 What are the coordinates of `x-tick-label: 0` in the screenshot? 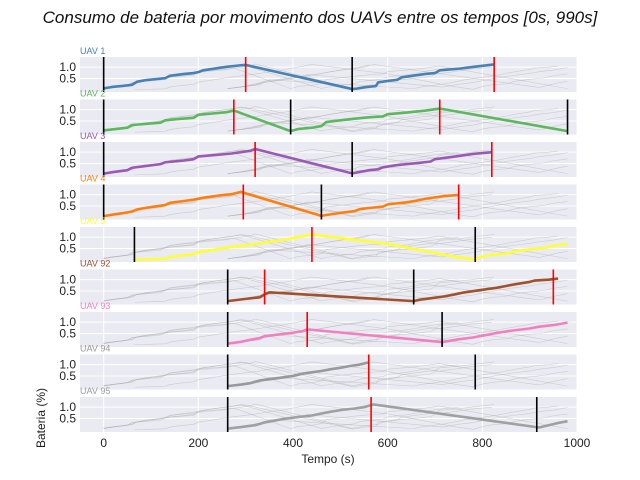 It's located at (103, 443).